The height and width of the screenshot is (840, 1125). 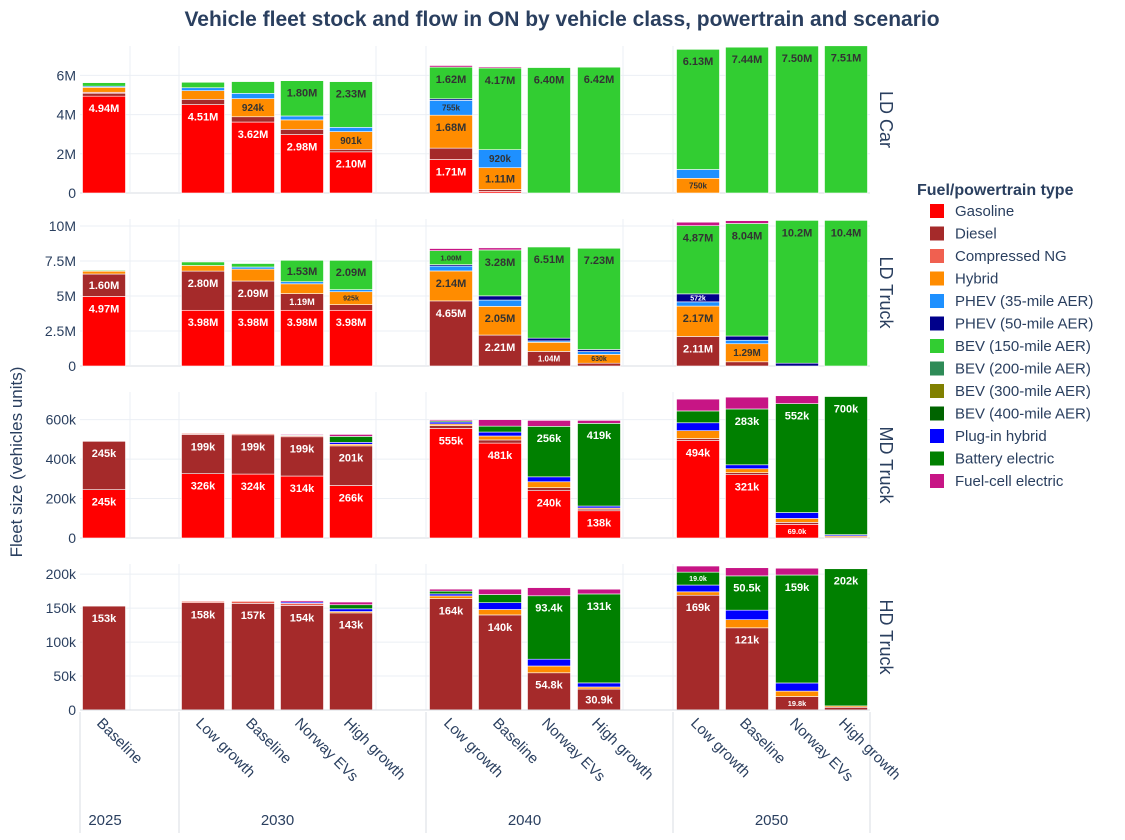 I want to click on legend-item-bev-200-mile-aer: BEV (200-mile AER), so click(x=1010, y=369).